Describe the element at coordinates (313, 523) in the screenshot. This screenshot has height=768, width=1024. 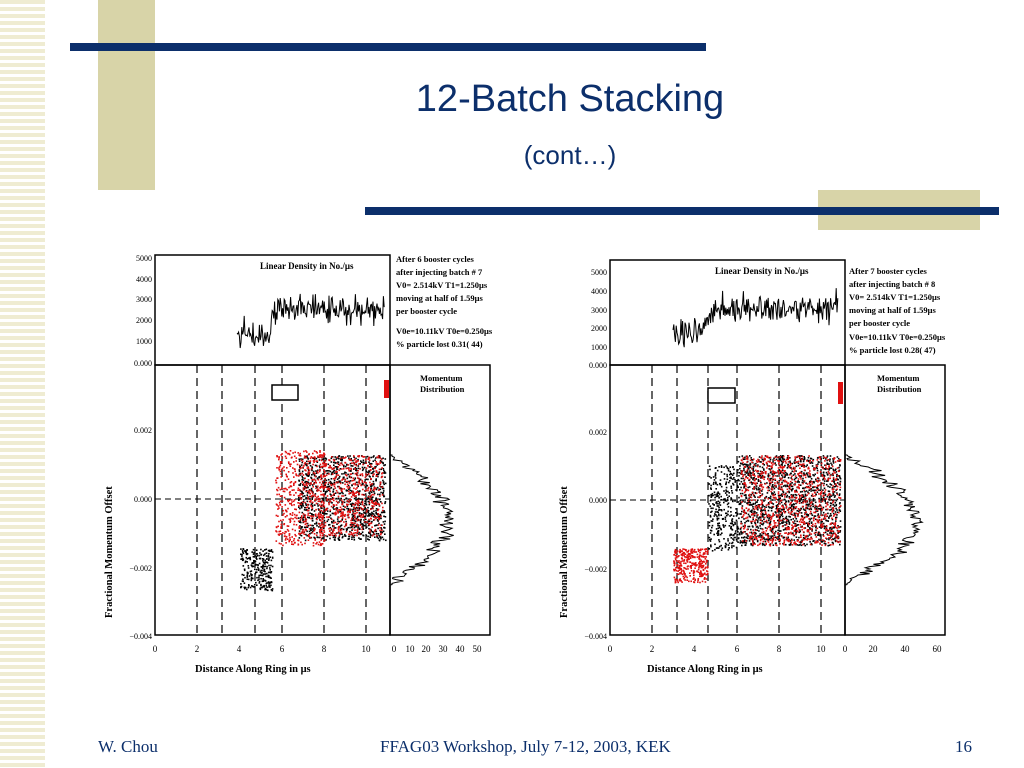
I see `particles-black` at that location.